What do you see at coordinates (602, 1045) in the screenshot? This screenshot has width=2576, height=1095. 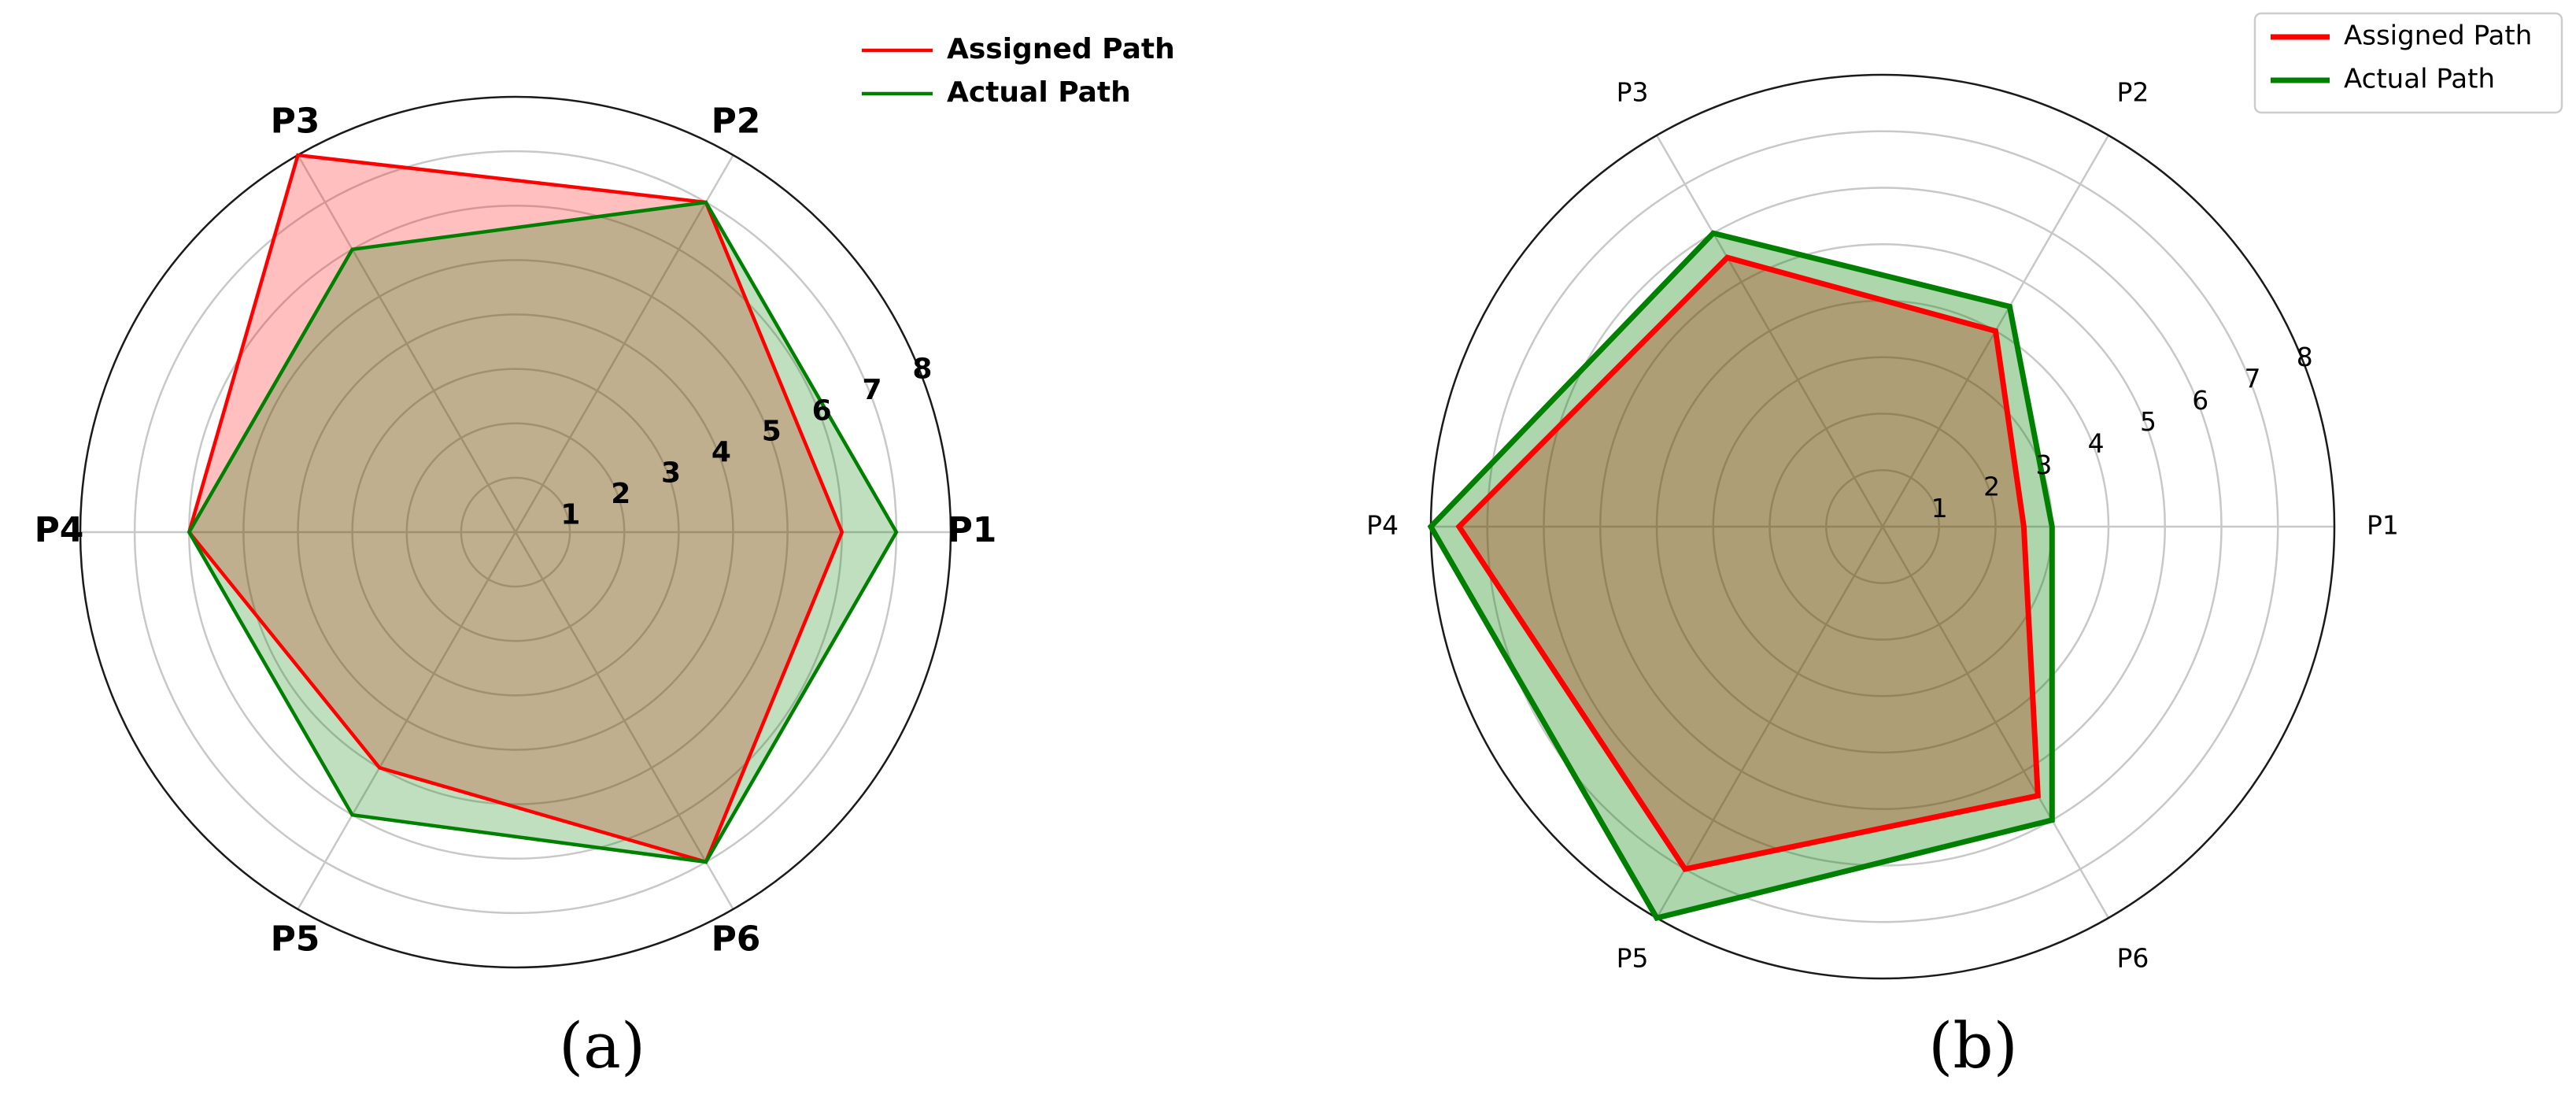 I see `panel-label: (a)` at bounding box center [602, 1045].